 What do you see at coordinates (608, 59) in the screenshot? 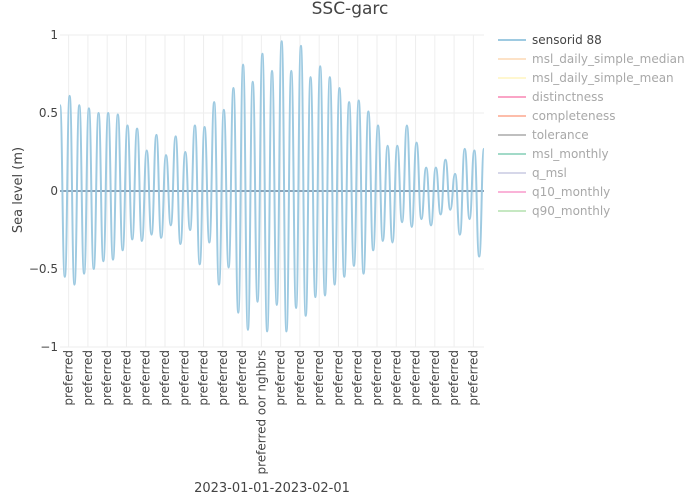
I see `legend-label: msl_daily_simple_median` at bounding box center [608, 59].